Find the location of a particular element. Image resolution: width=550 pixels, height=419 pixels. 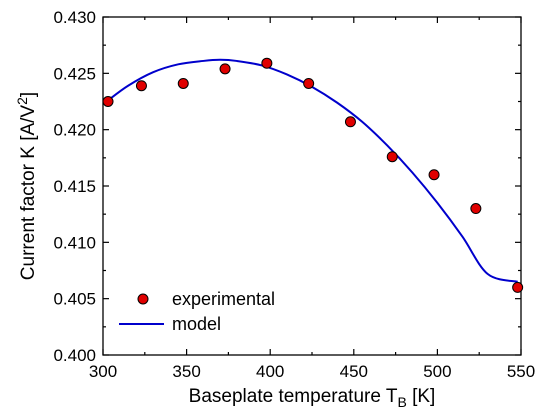

legend-label-model: model is located at coordinates (196, 324).